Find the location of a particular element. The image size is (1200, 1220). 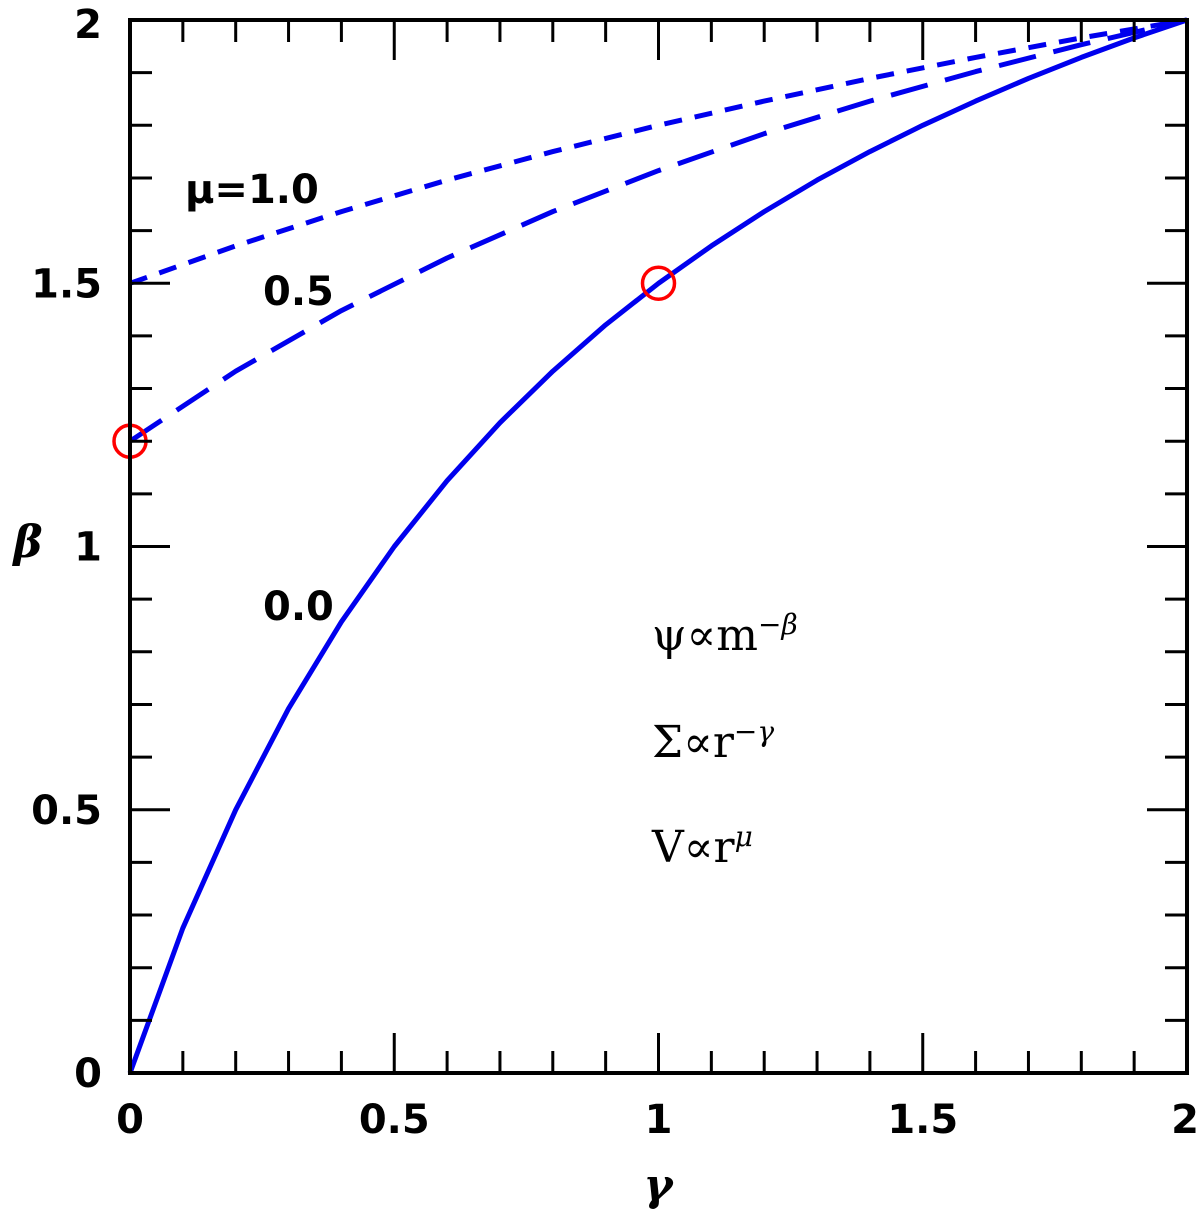

legend-line-v: V∝rμ is located at coordinates (702, 846).